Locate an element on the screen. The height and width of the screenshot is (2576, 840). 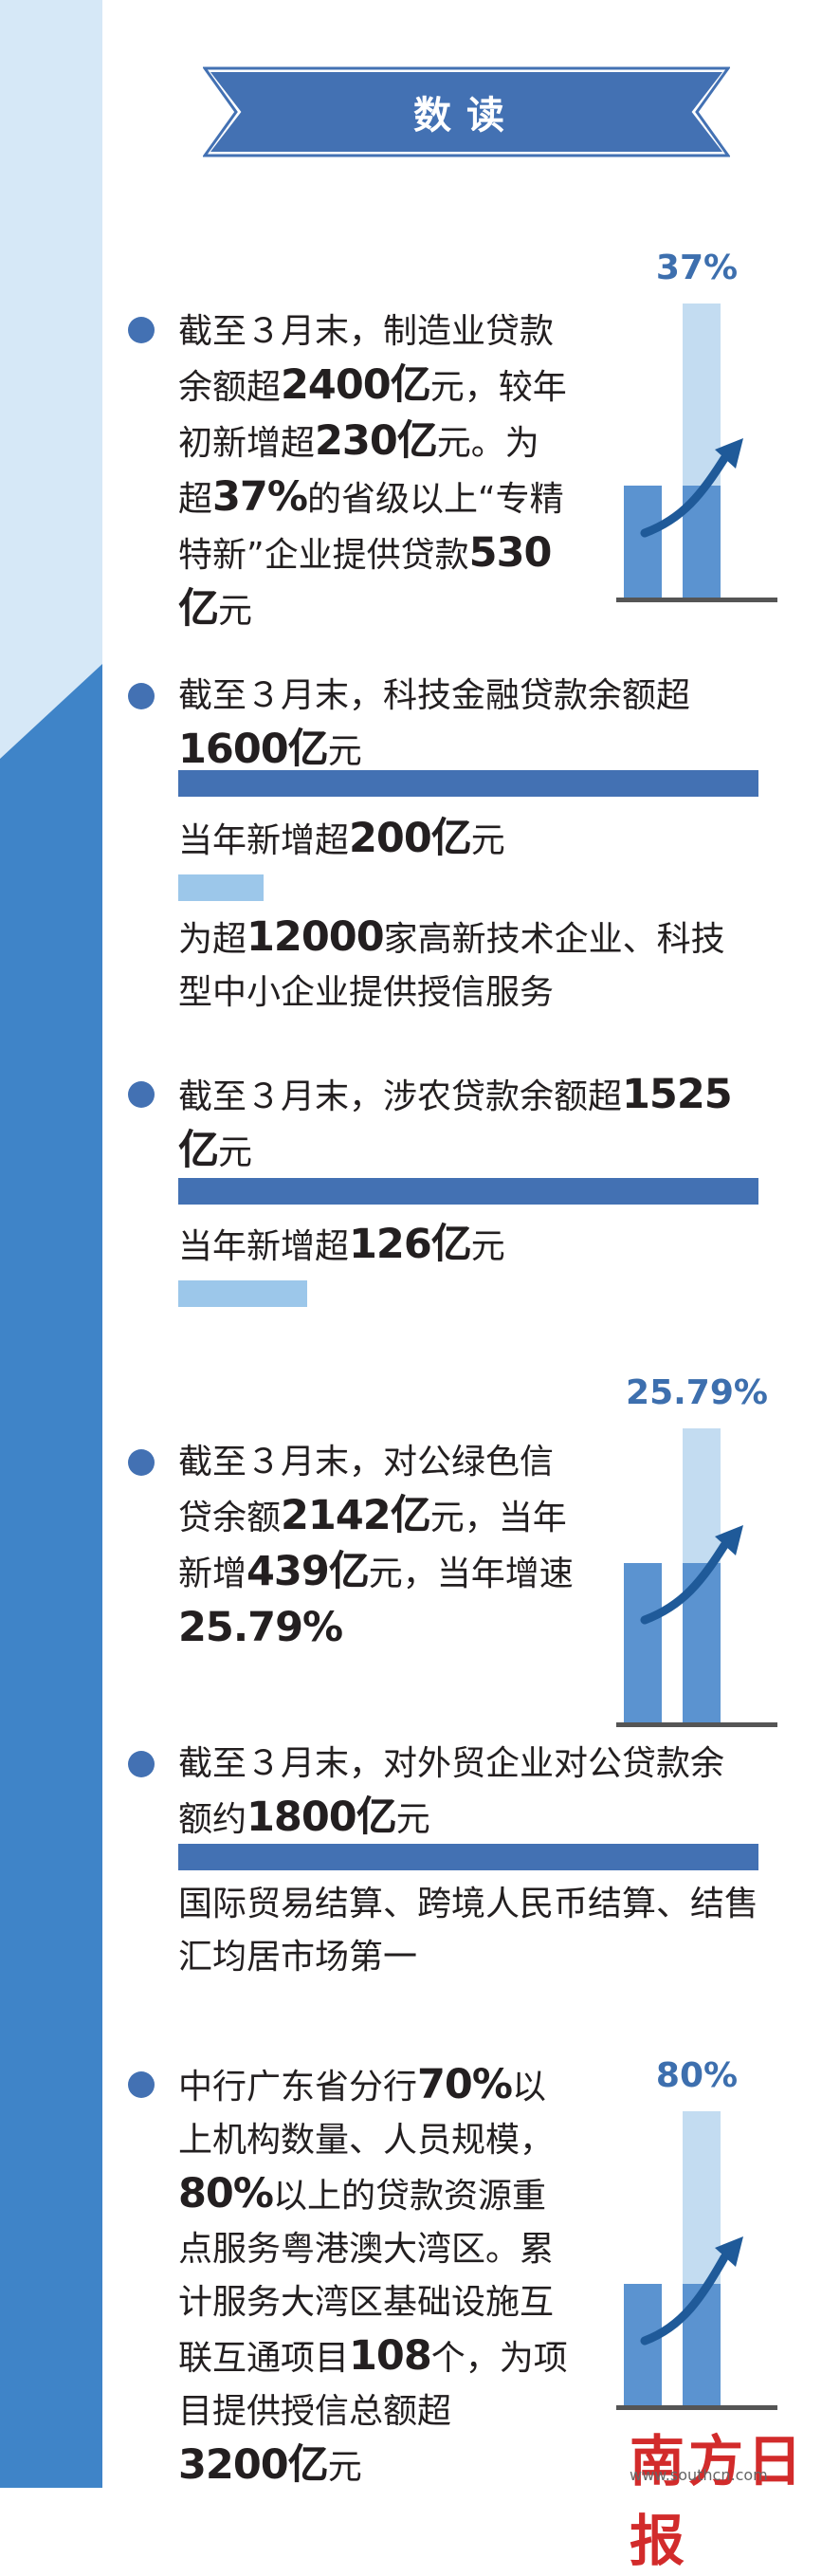
chart-2-bar-a is located at coordinates (643, 1643).